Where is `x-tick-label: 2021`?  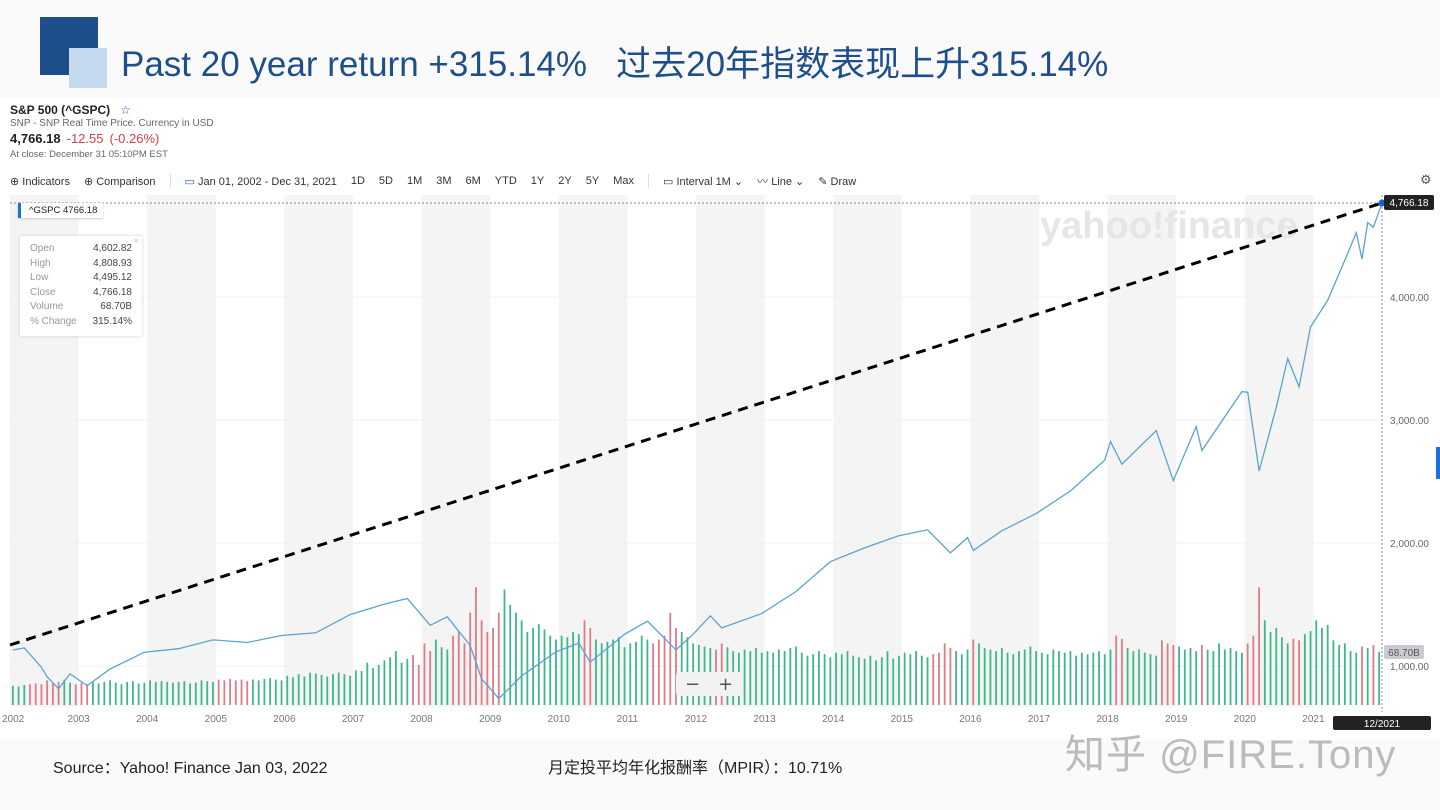
x-tick-label: 2021 is located at coordinates (1313, 719).